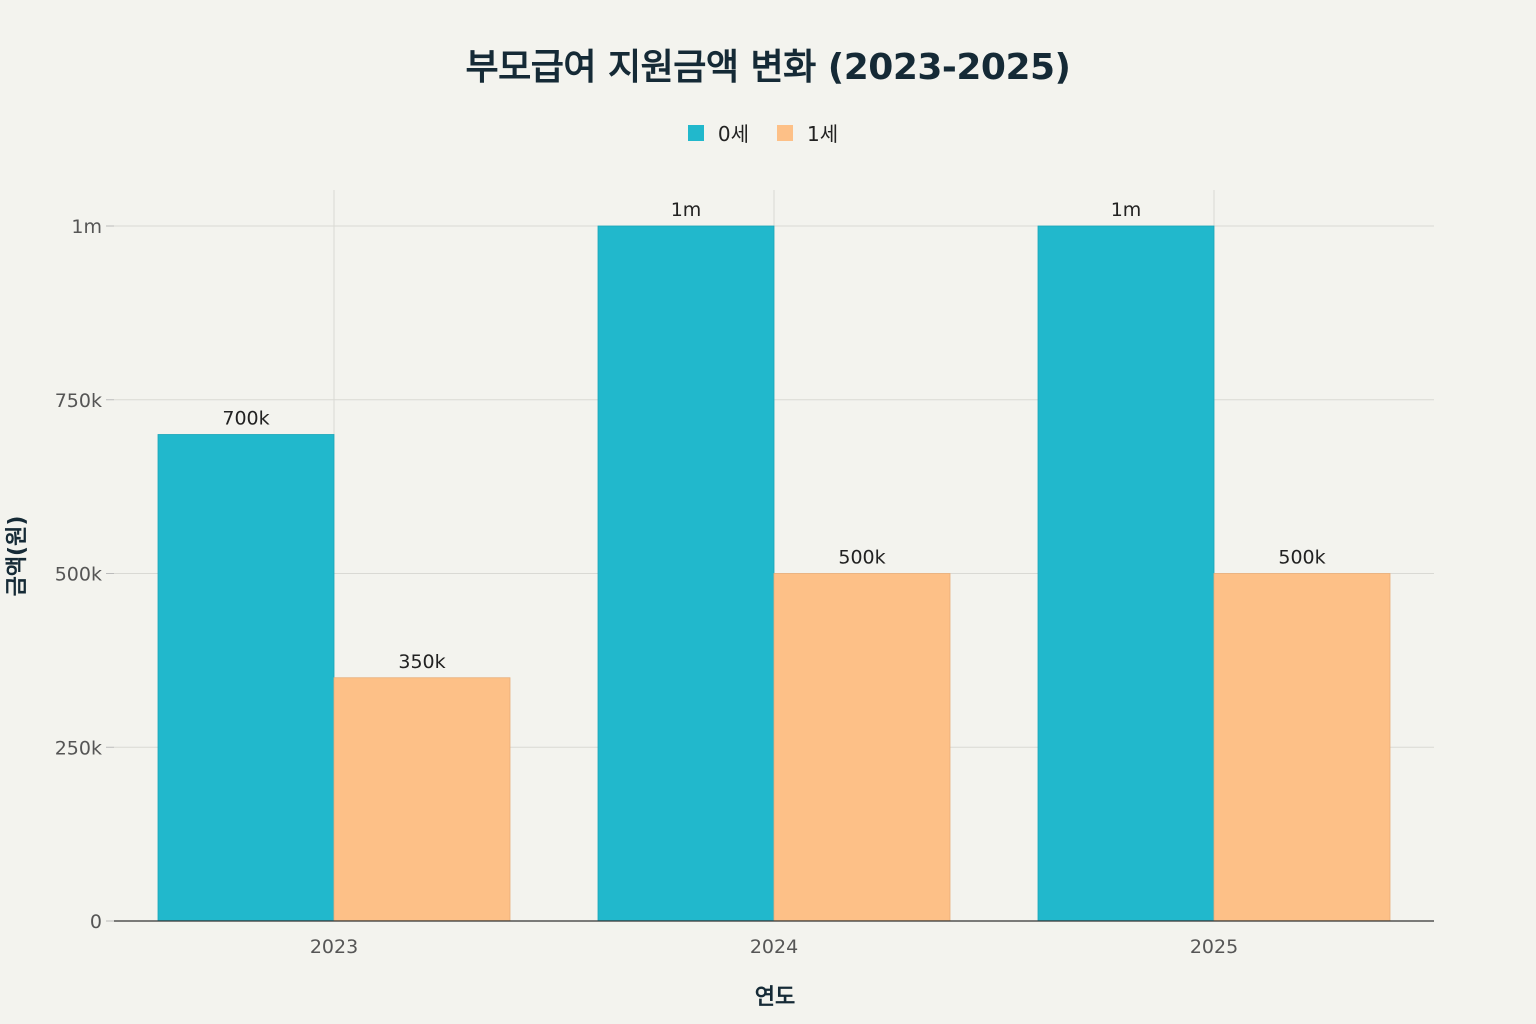  Describe the element at coordinates (823, 134) in the screenshot. I see `legend-label-1: 1세` at that location.